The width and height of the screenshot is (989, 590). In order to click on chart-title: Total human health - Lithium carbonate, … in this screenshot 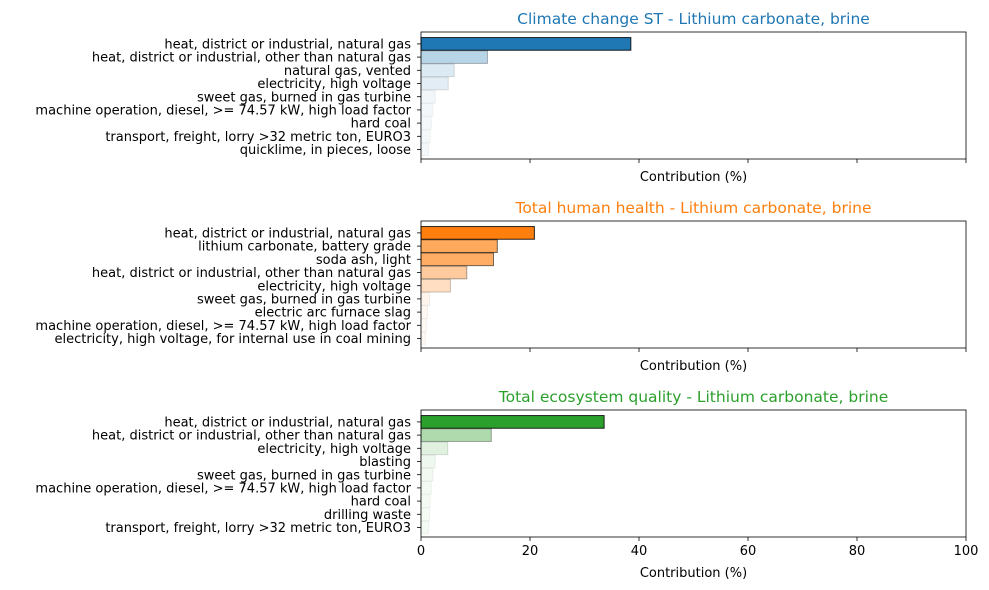, I will do `click(692, 208)`.